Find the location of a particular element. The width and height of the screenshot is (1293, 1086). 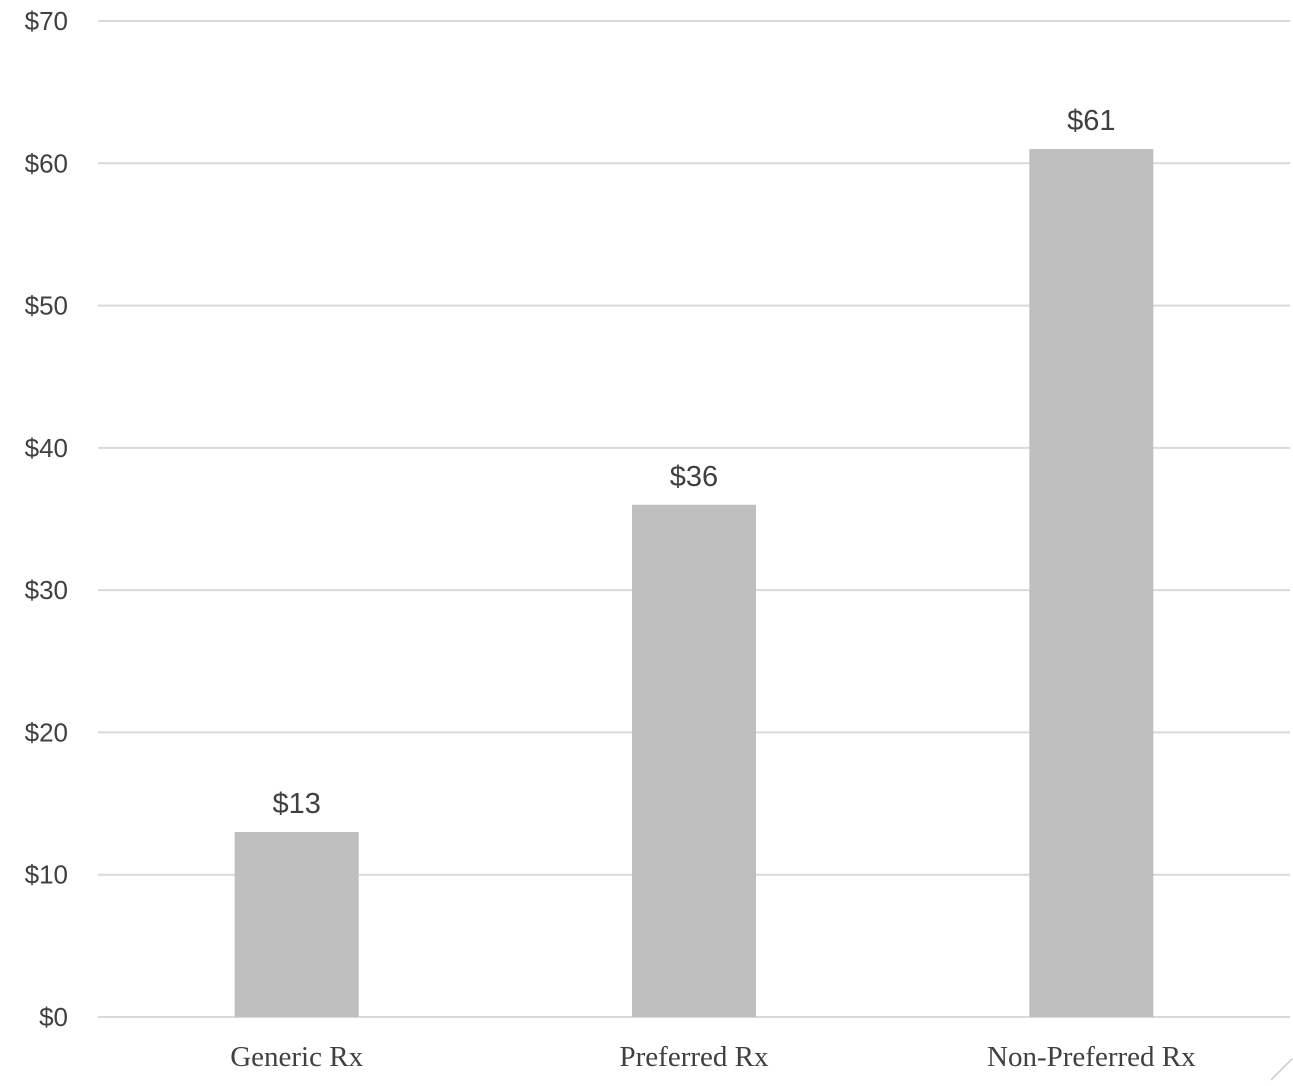

bar-generic-rx is located at coordinates (296, 924).